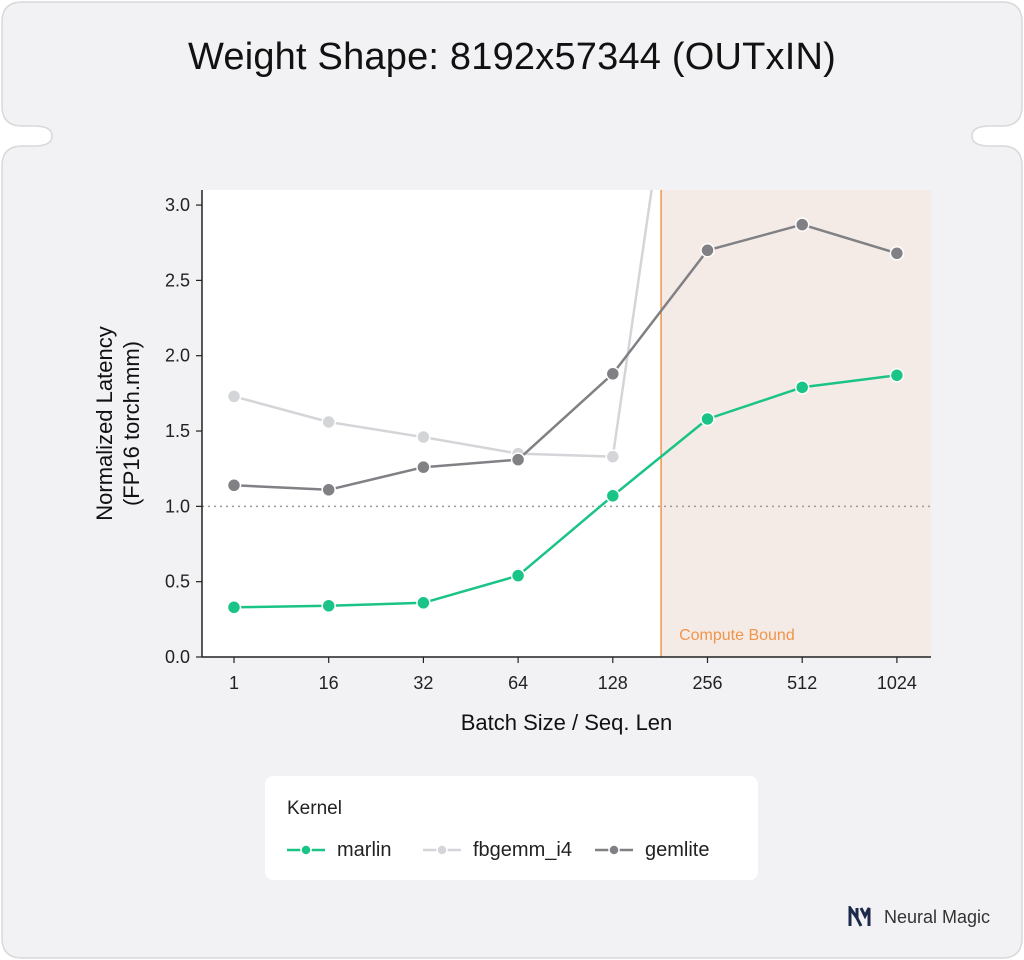 The image size is (1024, 960). I want to click on x-axis-label: Batch Size / Seq. Len, so click(567, 722).